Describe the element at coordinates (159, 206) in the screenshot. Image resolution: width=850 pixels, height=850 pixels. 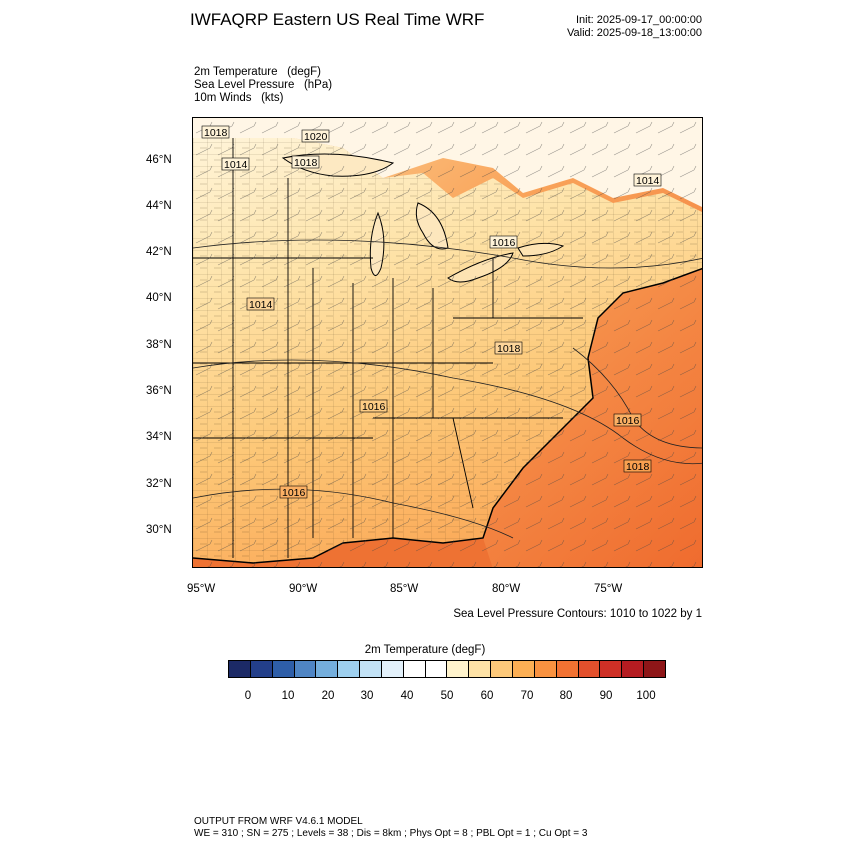
I see `lat-label: 44°N` at that location.